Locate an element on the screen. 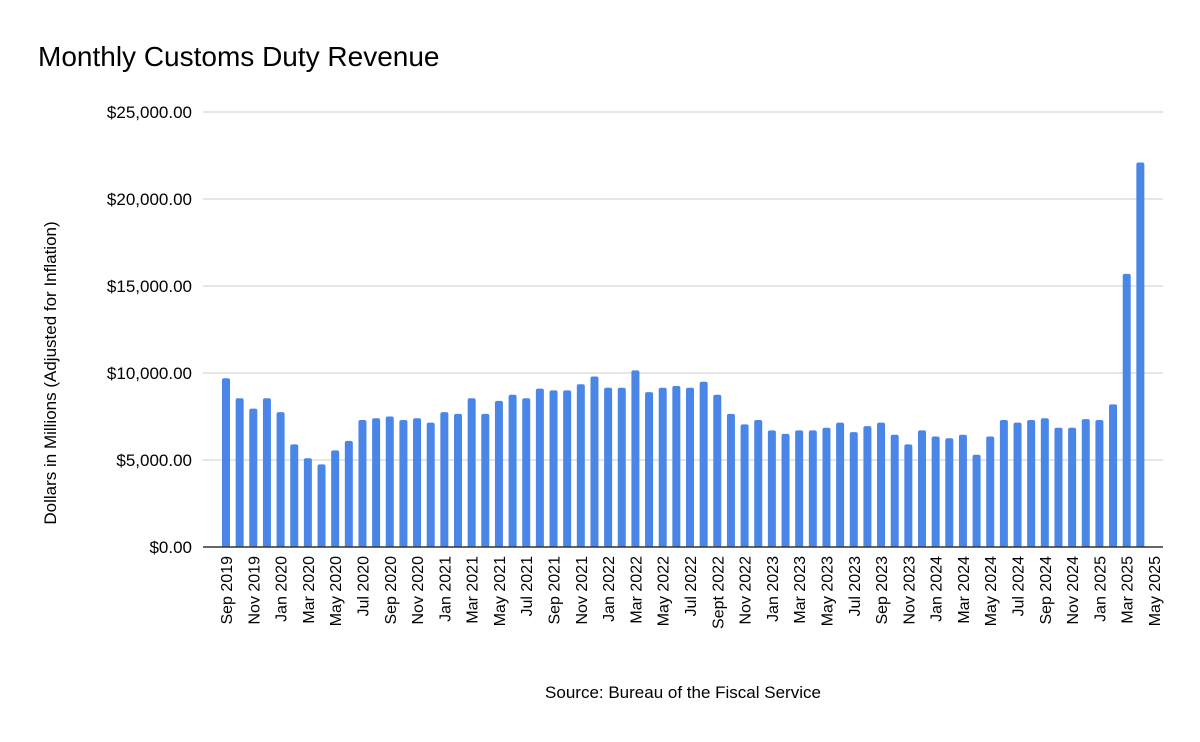 This screenshot has height=742, width=1200. x-tick-label: Jul 2022 is located at coordinates (691, 586).